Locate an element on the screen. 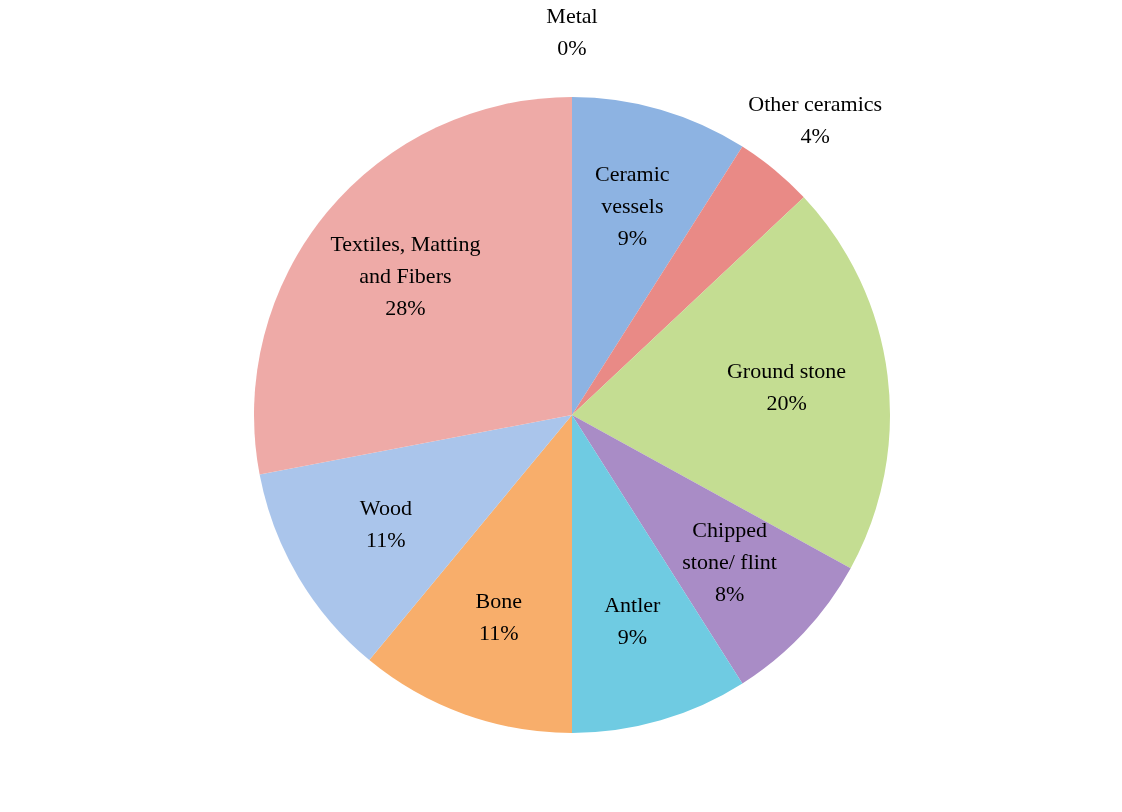  slice-label: Chipped stone/ flint is located at coordinates (729, 545).